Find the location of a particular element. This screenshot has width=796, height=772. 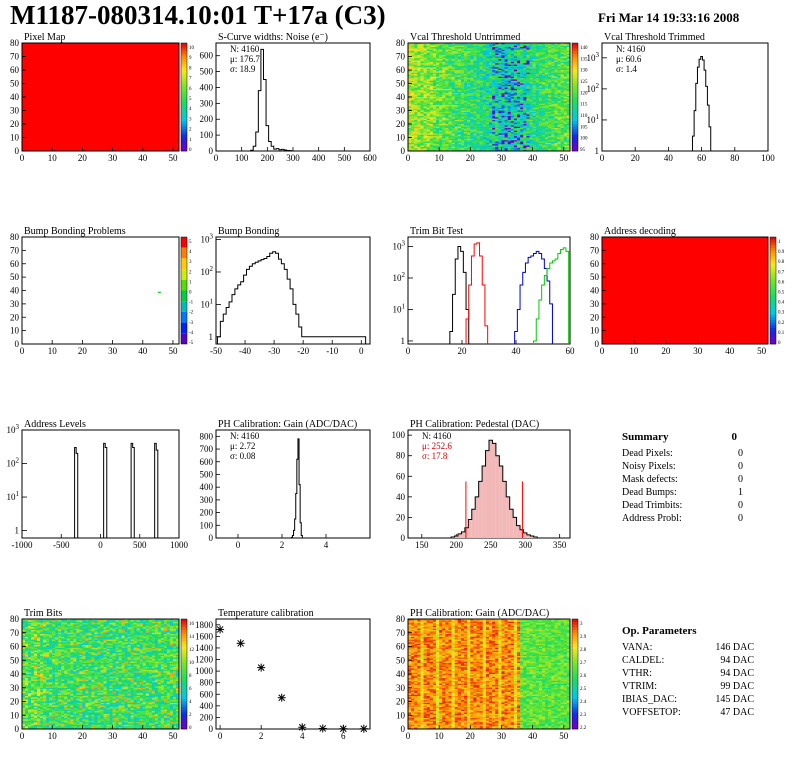

y-tick-label: 20 is located at coordinates (15, 317).